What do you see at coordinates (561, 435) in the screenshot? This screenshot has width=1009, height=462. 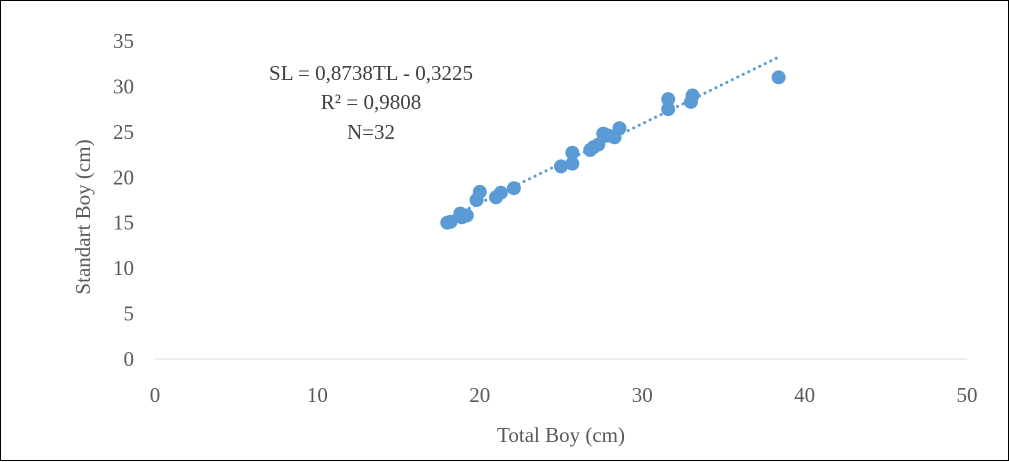 I see `x-axis-title: Total Boy (cm)` at bounding box center [561, 435].